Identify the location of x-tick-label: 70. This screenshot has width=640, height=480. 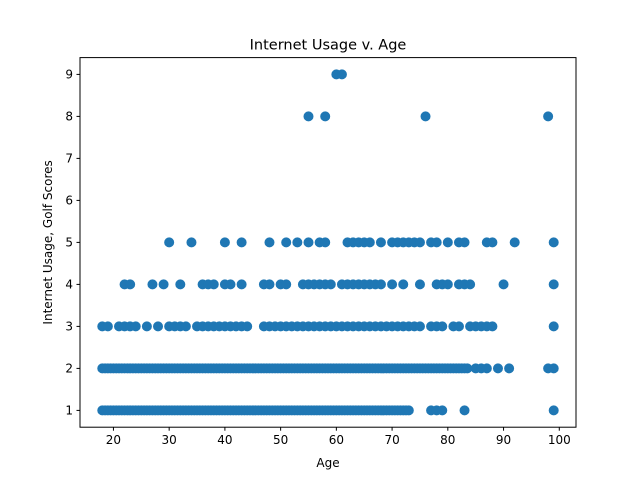
(391, 440).